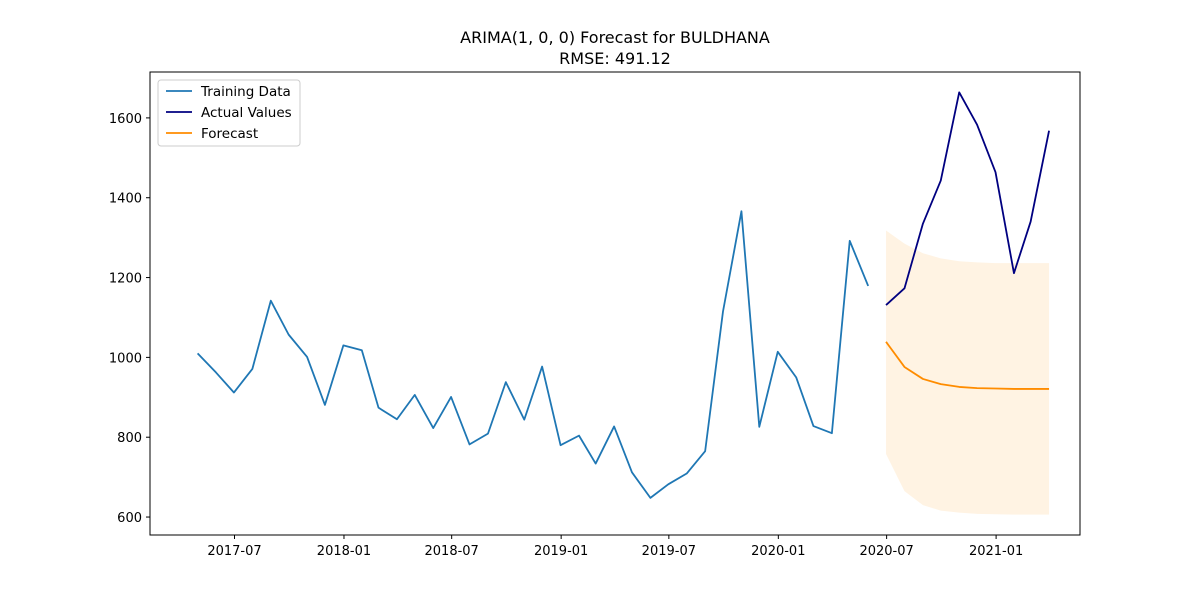  Describe the element at coordinates (452, 551) in the screenshot. I see `x-tick-label: 2018-07` at that location.